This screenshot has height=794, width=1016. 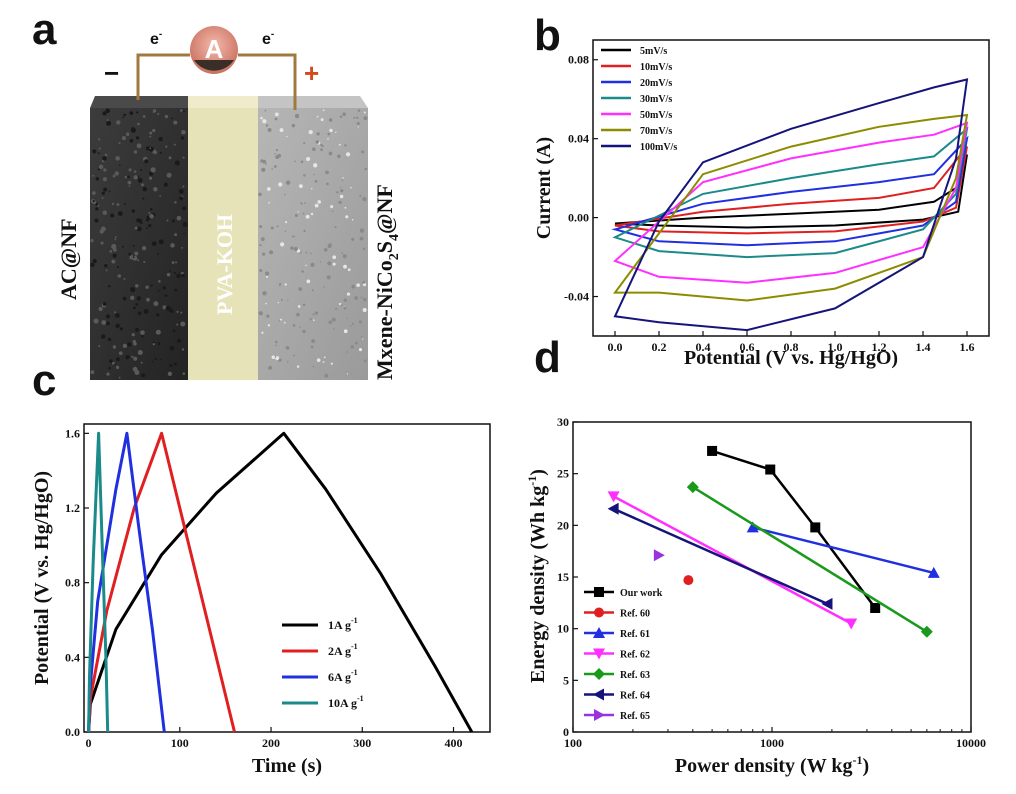 I want to click on legend-label: 30mV/s, so click(x=656, y=99).